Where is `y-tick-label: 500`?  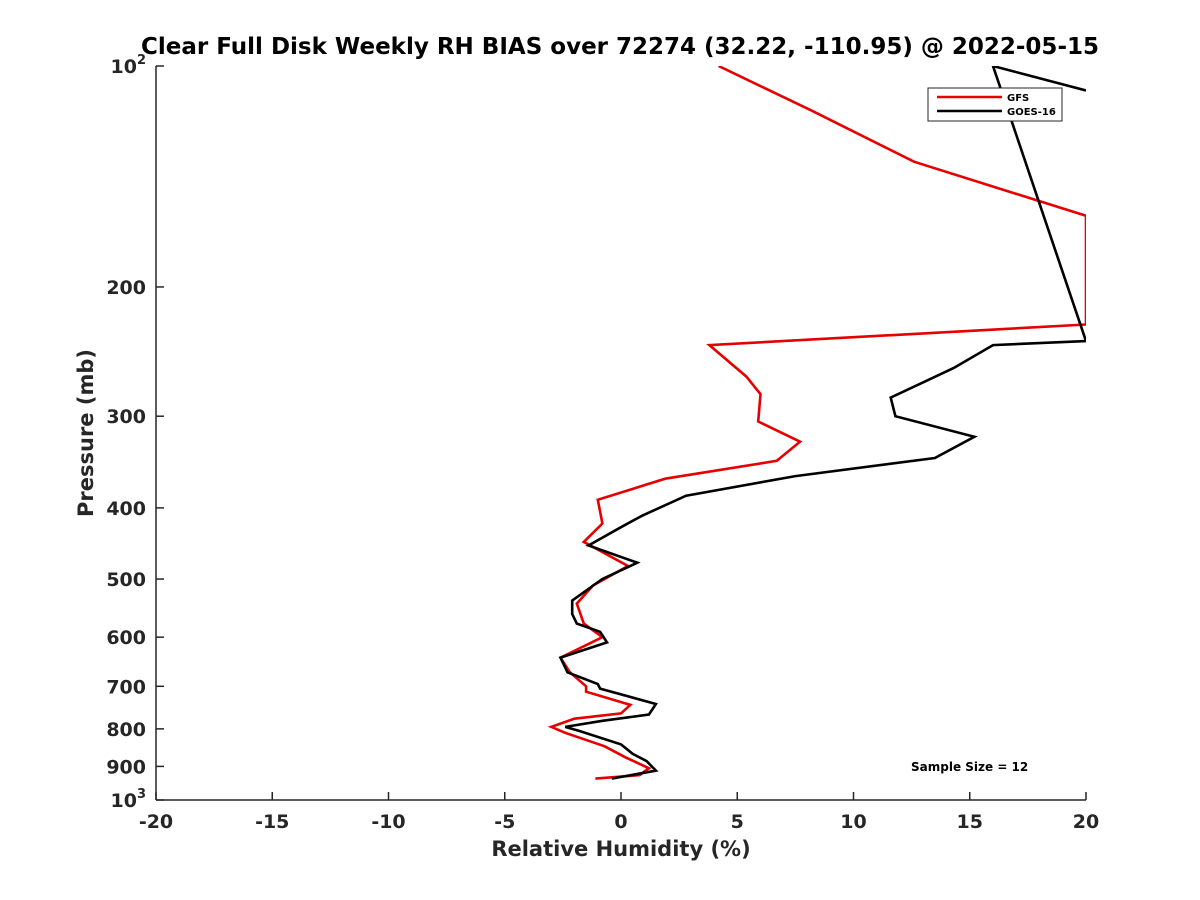 y-tick-label: 500 is located at coordinates (126, 580).